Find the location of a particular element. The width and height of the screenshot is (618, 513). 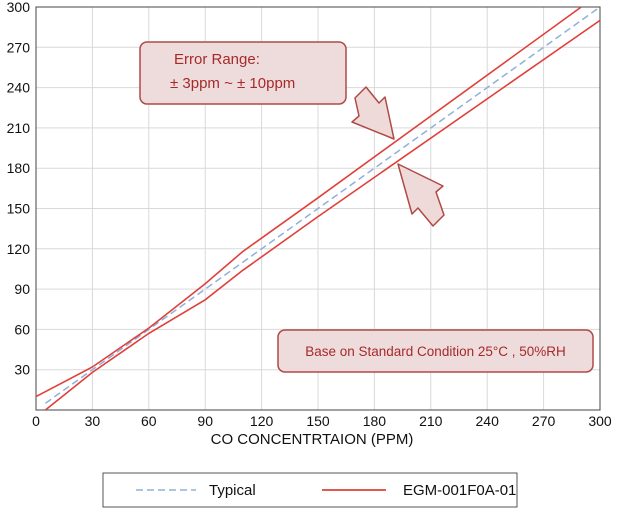

condition-text: Base on Standard Condition 25°C , 50%RH is located at coordinates (435, 351).